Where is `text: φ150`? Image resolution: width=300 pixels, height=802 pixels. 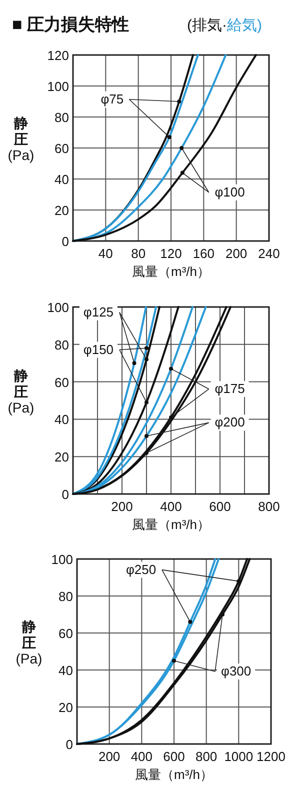 text: φ150 is located at coordinates (98, 349).